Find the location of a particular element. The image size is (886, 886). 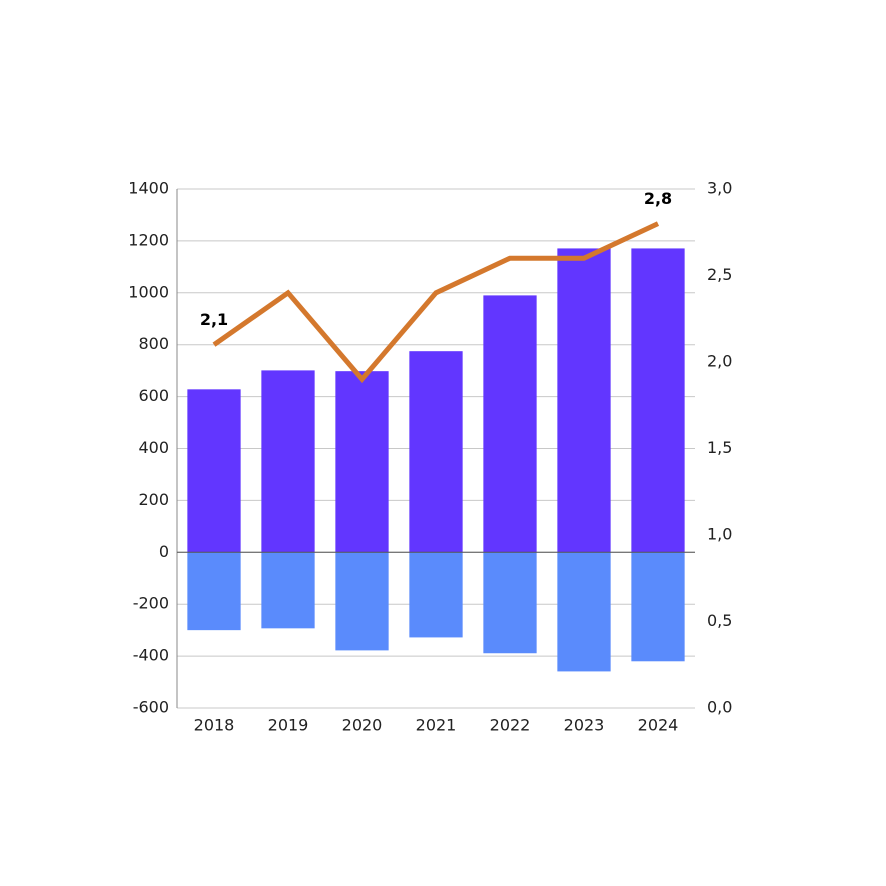

y2-tick-label: 1,0 is located at coordinates (719, 534).